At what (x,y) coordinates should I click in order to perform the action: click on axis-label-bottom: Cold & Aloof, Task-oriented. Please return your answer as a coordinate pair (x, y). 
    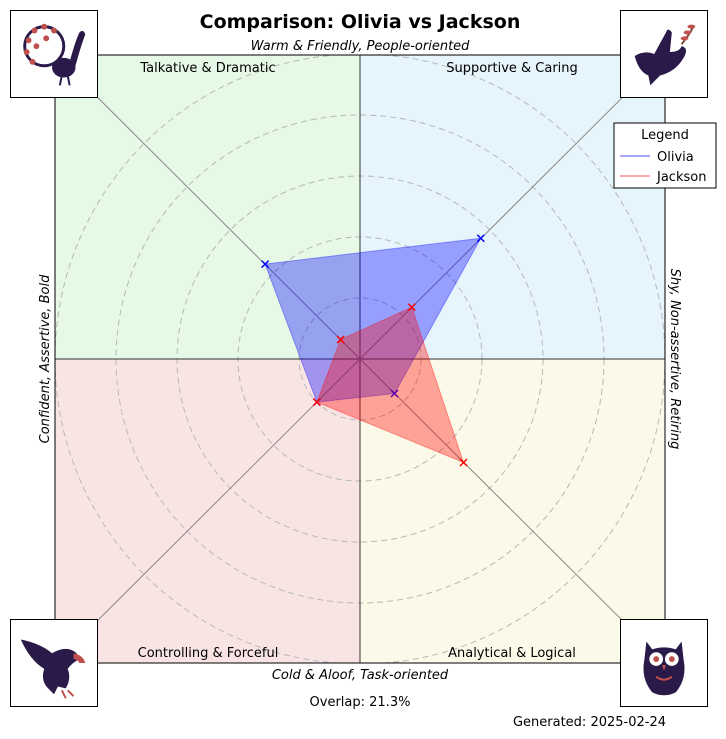
    Looking at the image, I should click on (360, 675).